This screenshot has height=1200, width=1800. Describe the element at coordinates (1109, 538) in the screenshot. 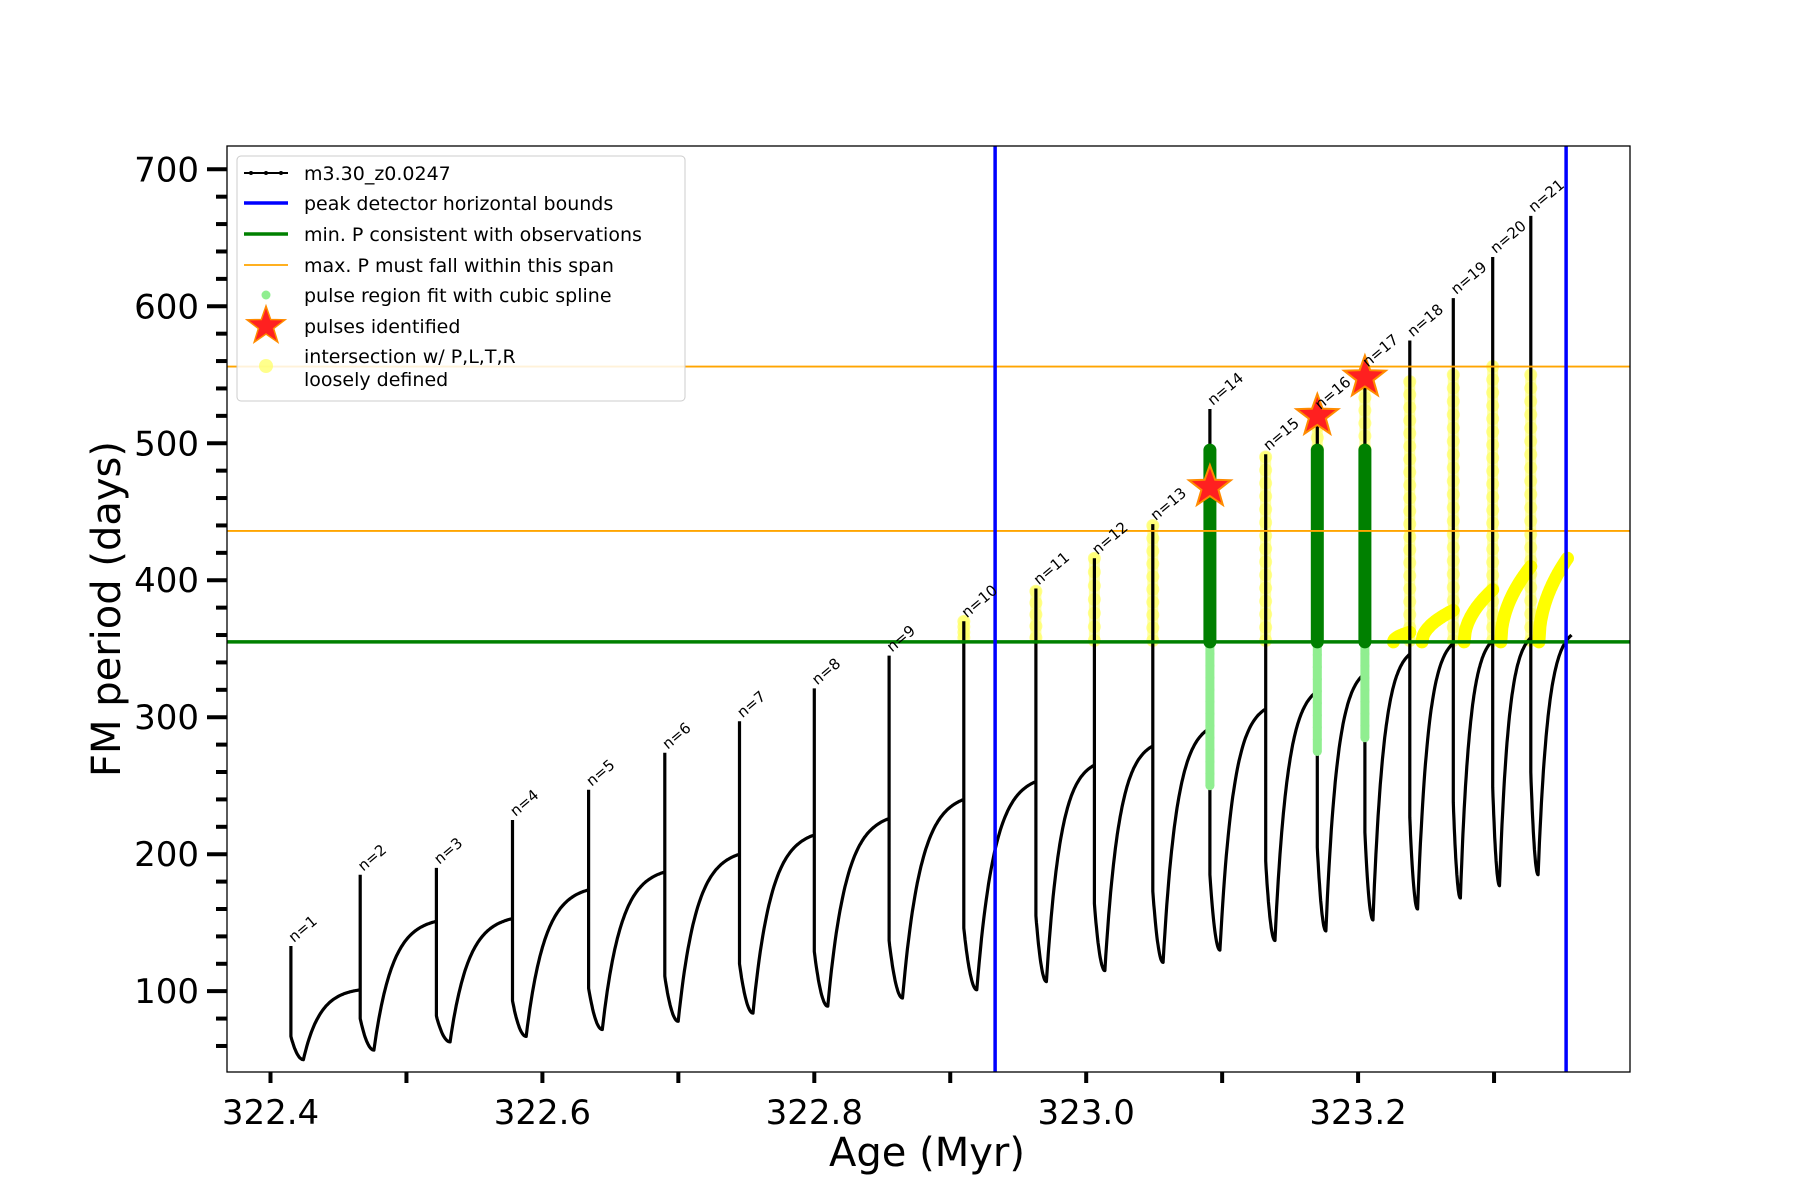

I see `pulse-label: n=12` at that location.